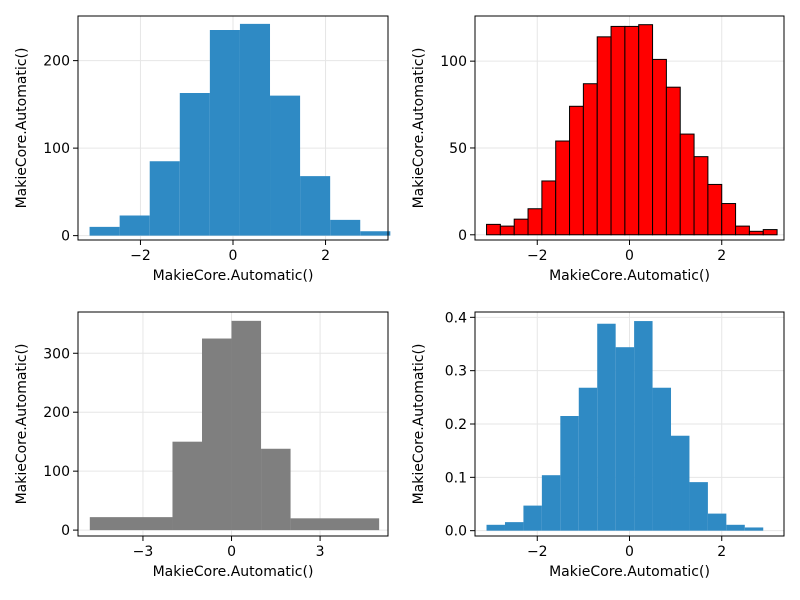  Describe the element at coordinates (456, 372) in the screenshot. I see `y-tick-label: 0.3` at that location.